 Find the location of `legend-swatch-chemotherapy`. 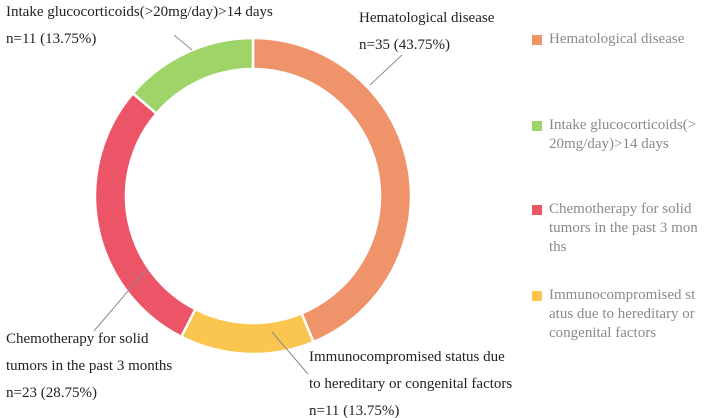

legend-swatch-chemotherapy is located at coordinates (537, 210).